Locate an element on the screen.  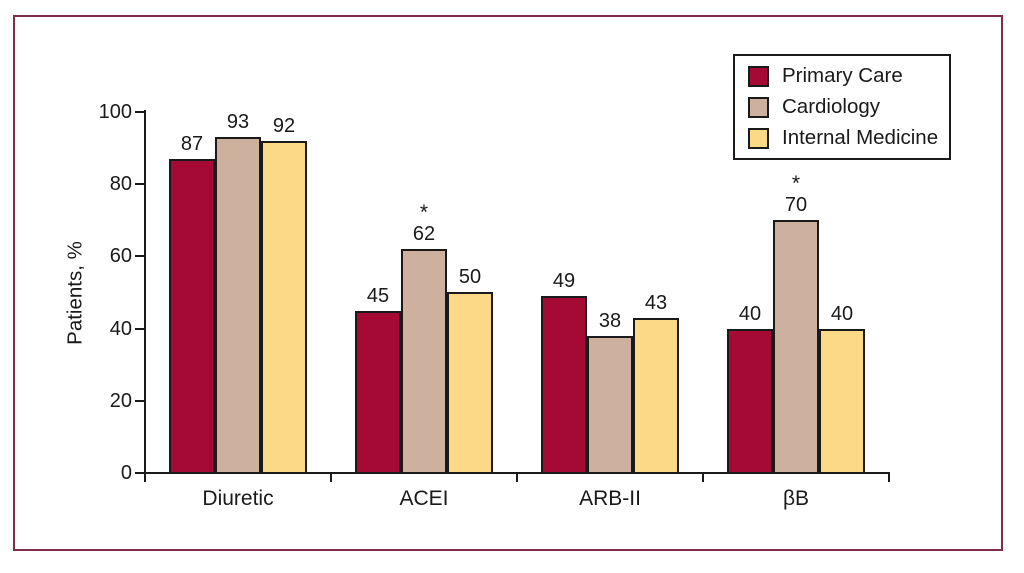
y-tick-label: 0 is located at coordinates (126, 473).